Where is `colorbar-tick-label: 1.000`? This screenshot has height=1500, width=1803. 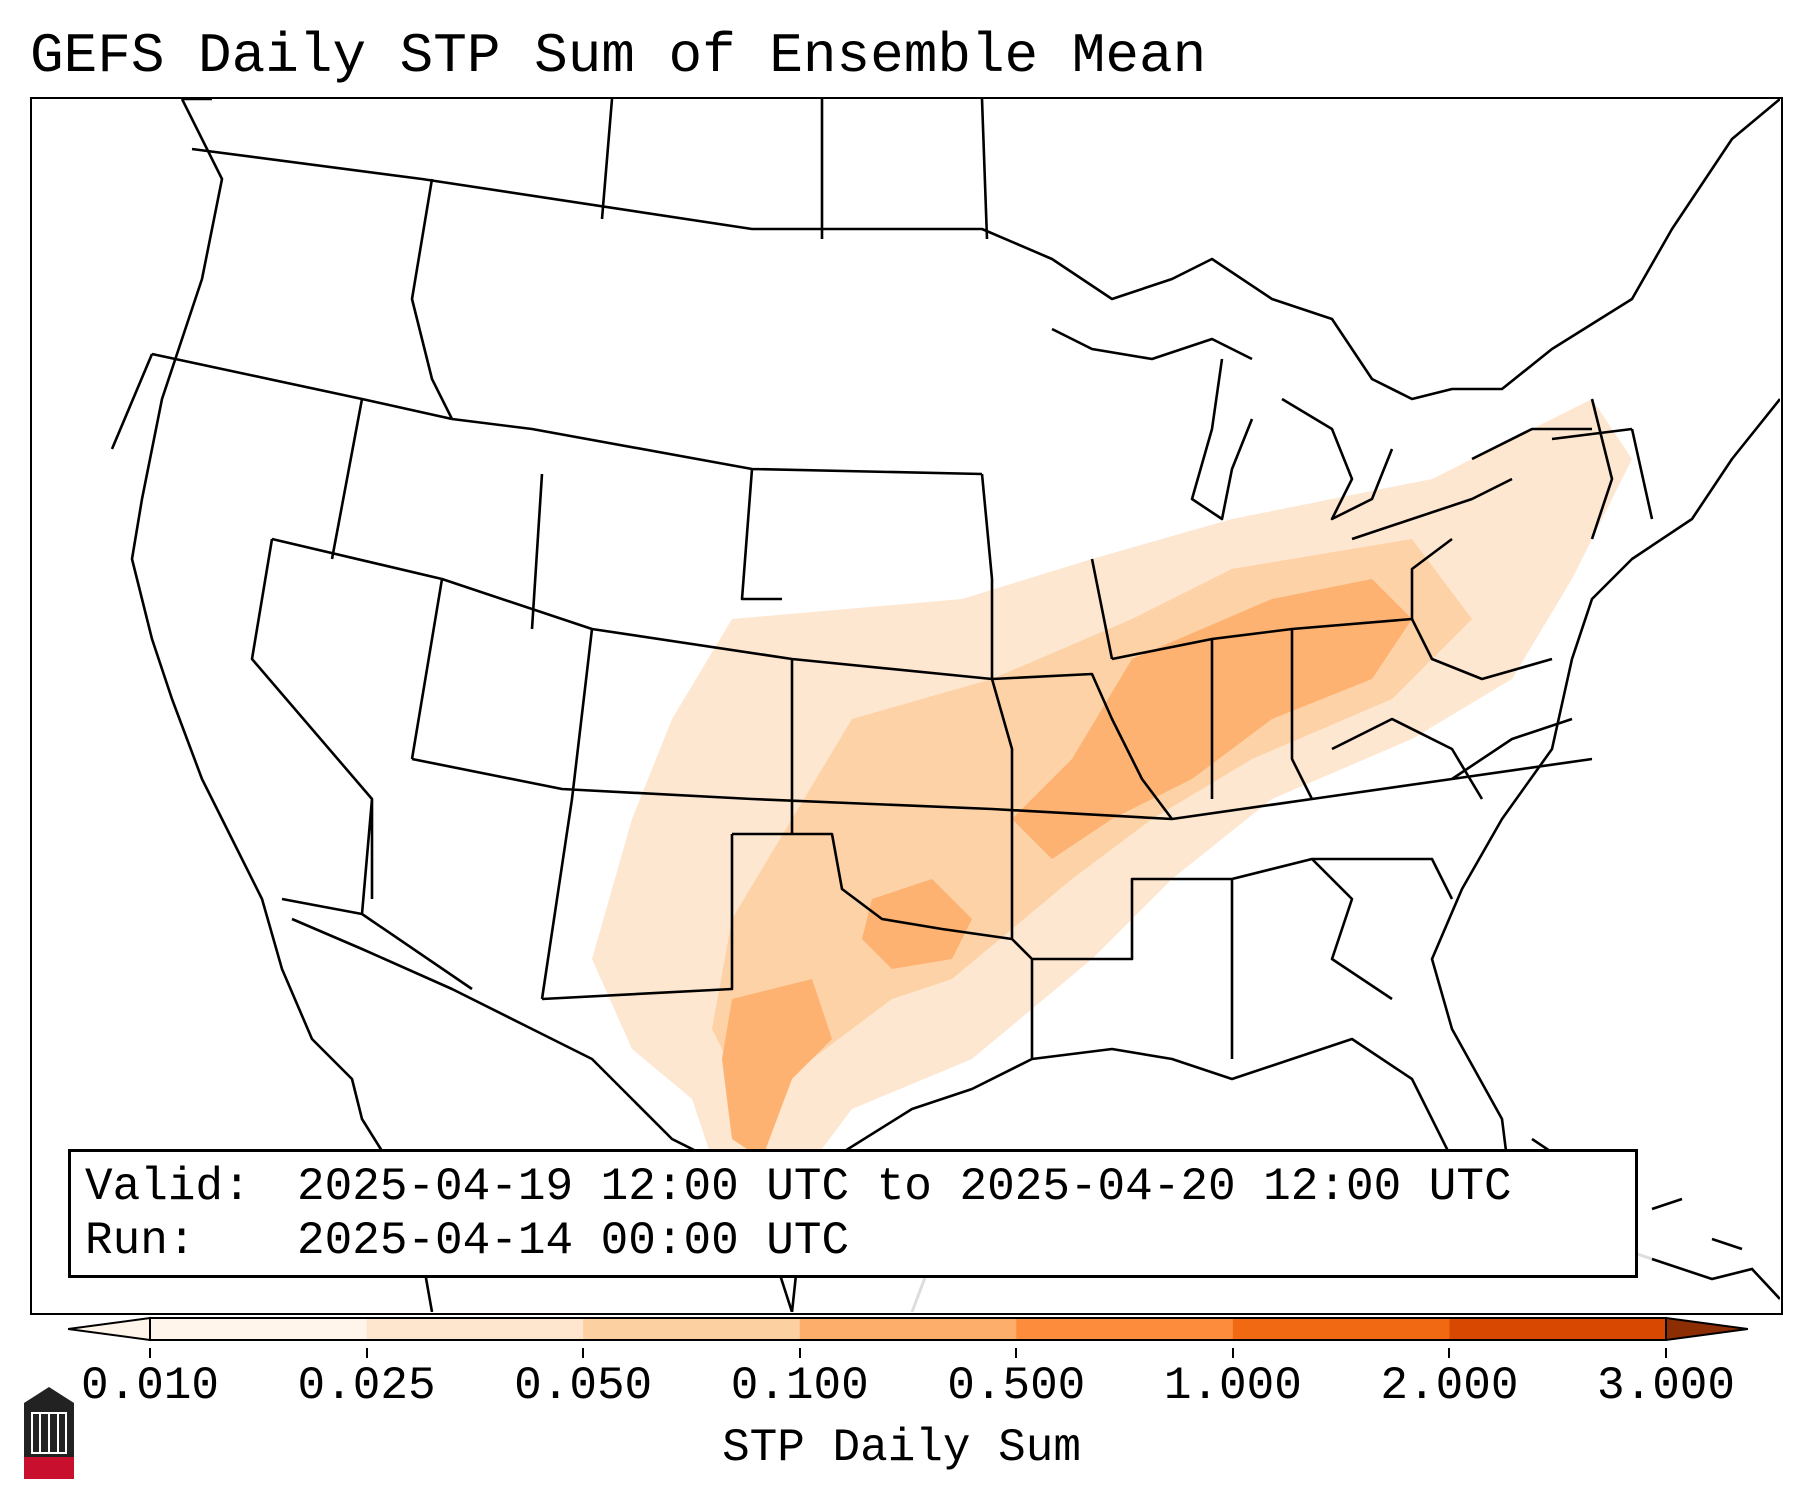 colorbar-tick-label: 1.000 is located at coordinates (1232, 1386).